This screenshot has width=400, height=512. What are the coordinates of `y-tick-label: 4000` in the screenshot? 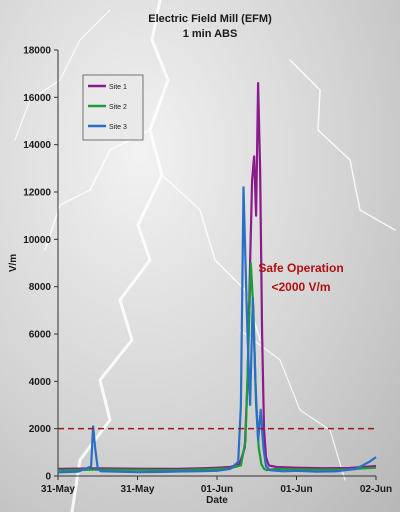 It's located at (40, 382).